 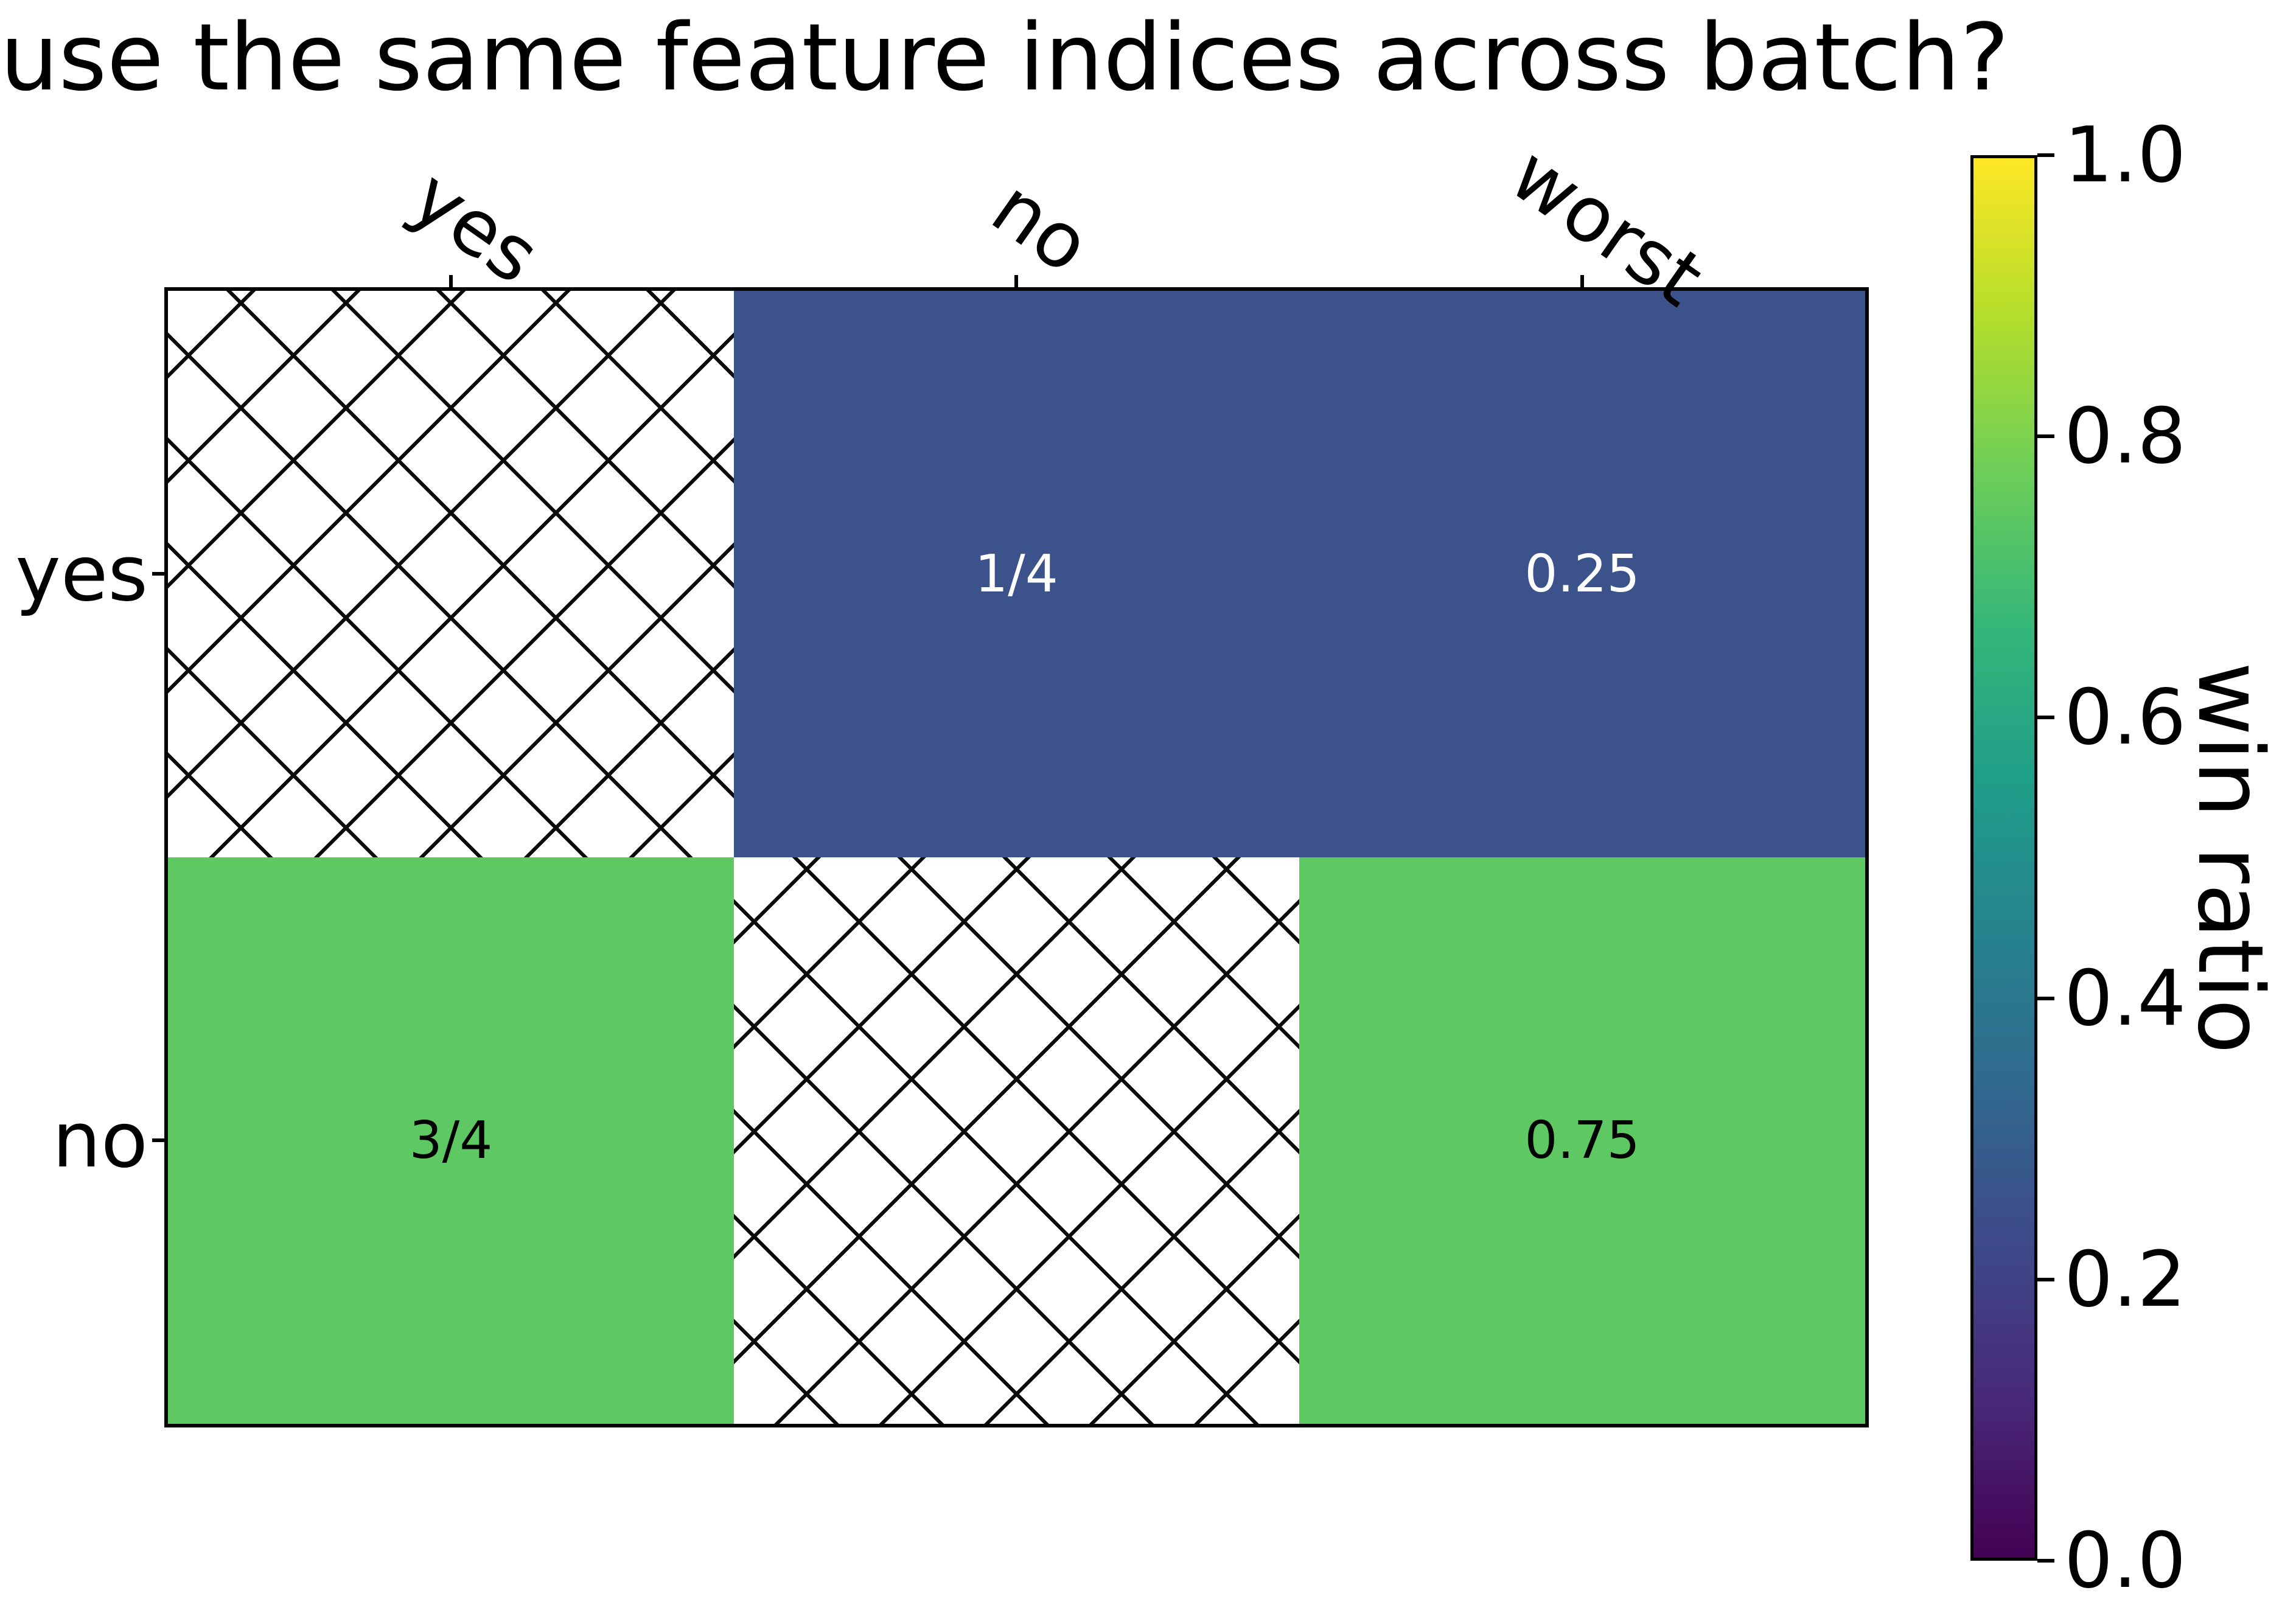 I want to click on x-tick-label-wrap: yes, so click(x=451, y=226).